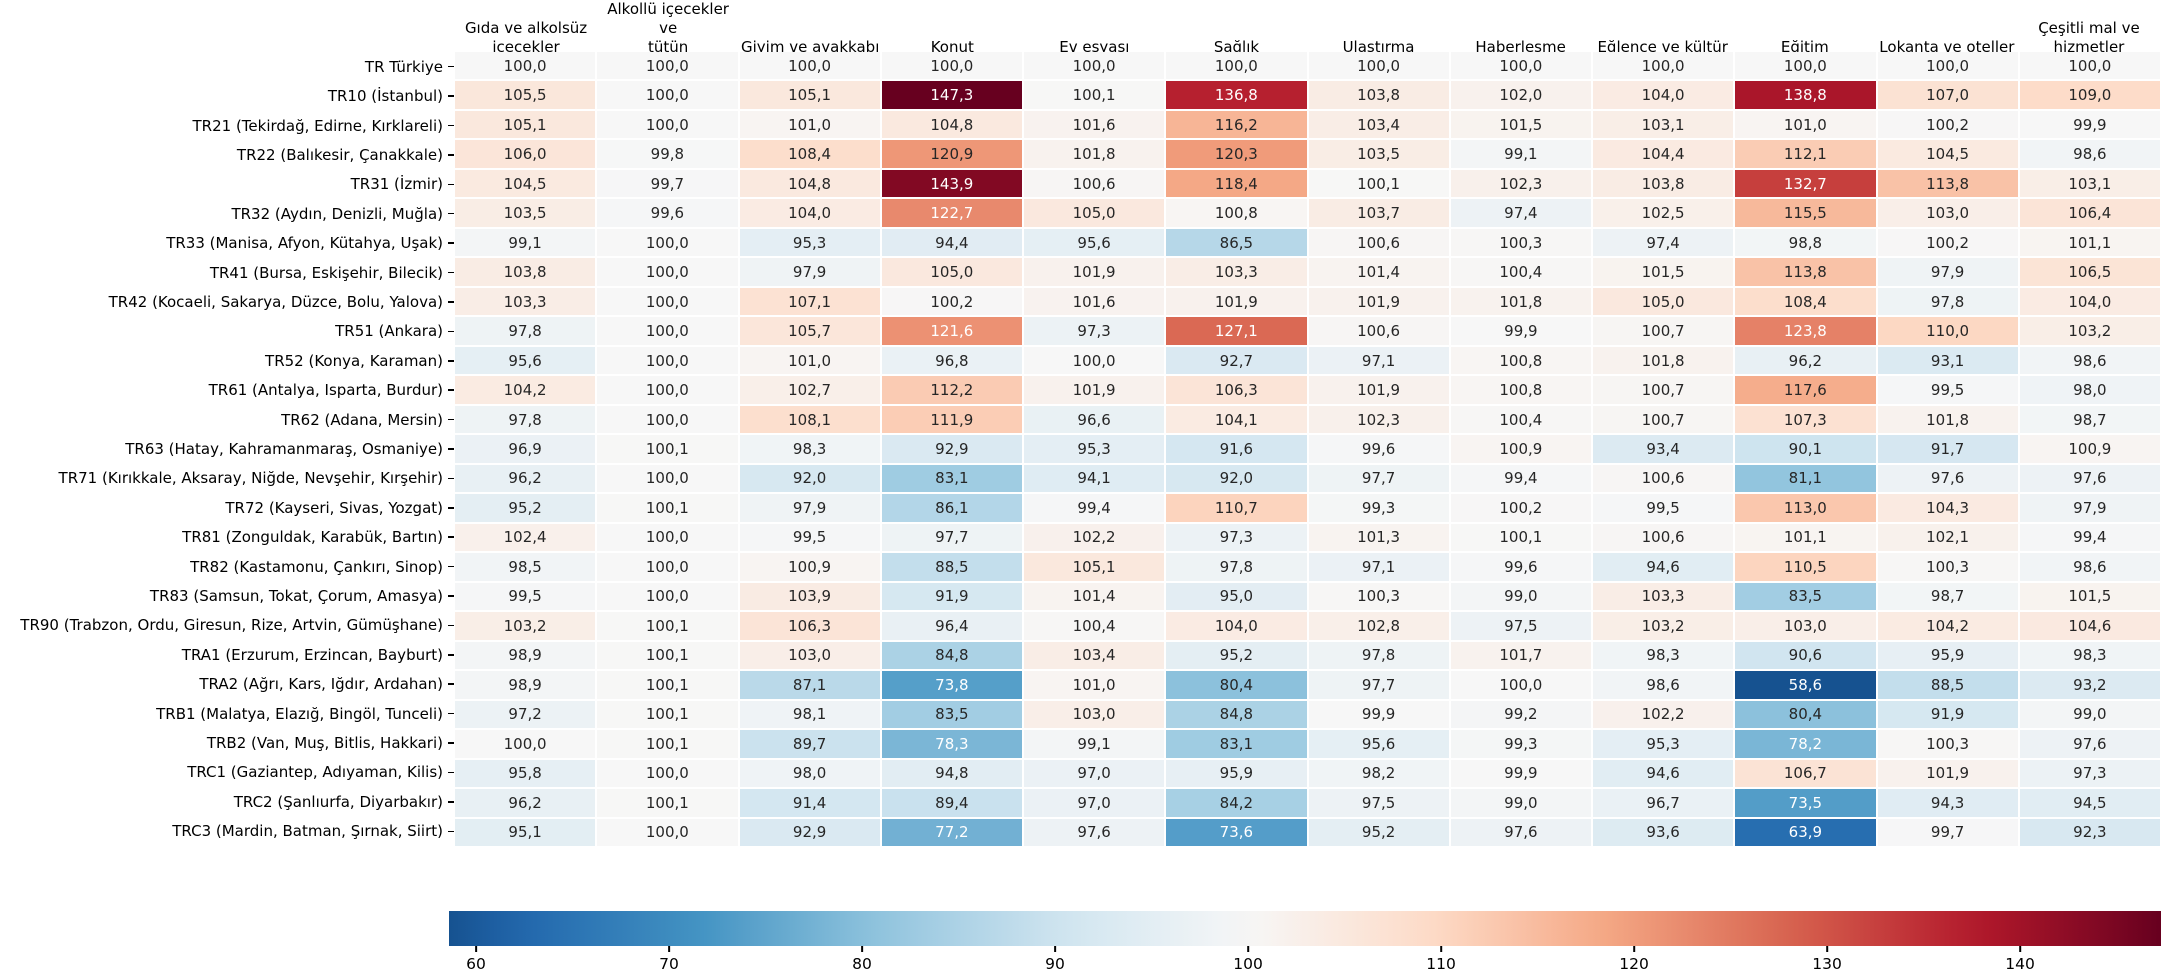  What do you see at coordinates (1805, 744) in the screenshot?
I see `heatmap-cell: 78,2` at bounding box center [1805, 744].